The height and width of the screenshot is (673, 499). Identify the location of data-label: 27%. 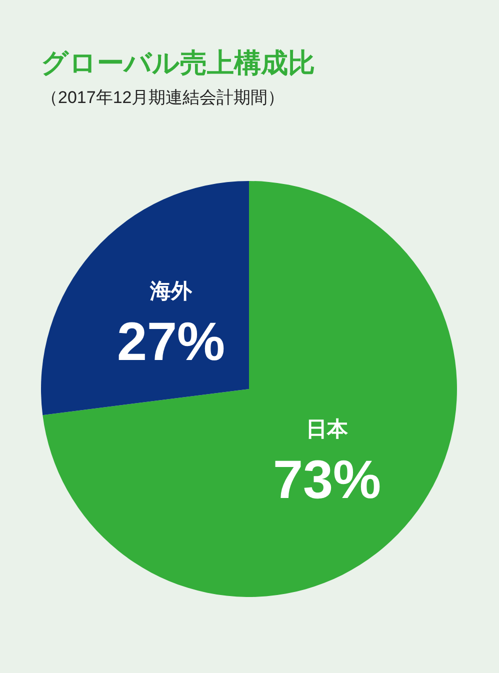
(171, 342).